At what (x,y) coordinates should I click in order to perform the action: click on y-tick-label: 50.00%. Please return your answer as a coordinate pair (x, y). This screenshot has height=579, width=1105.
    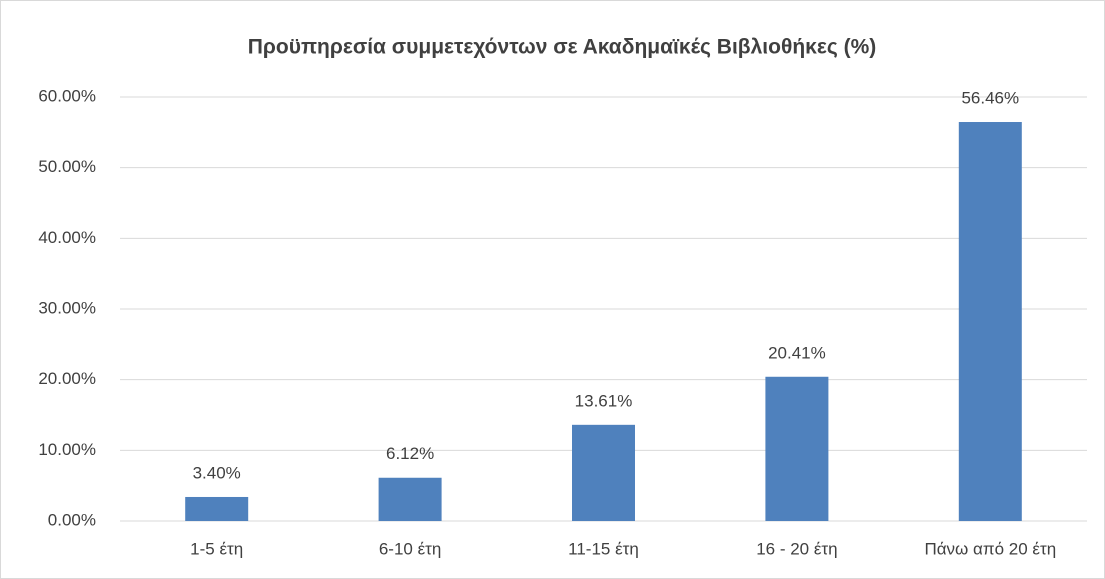
    Looking at the image, I should click on (67, 166).